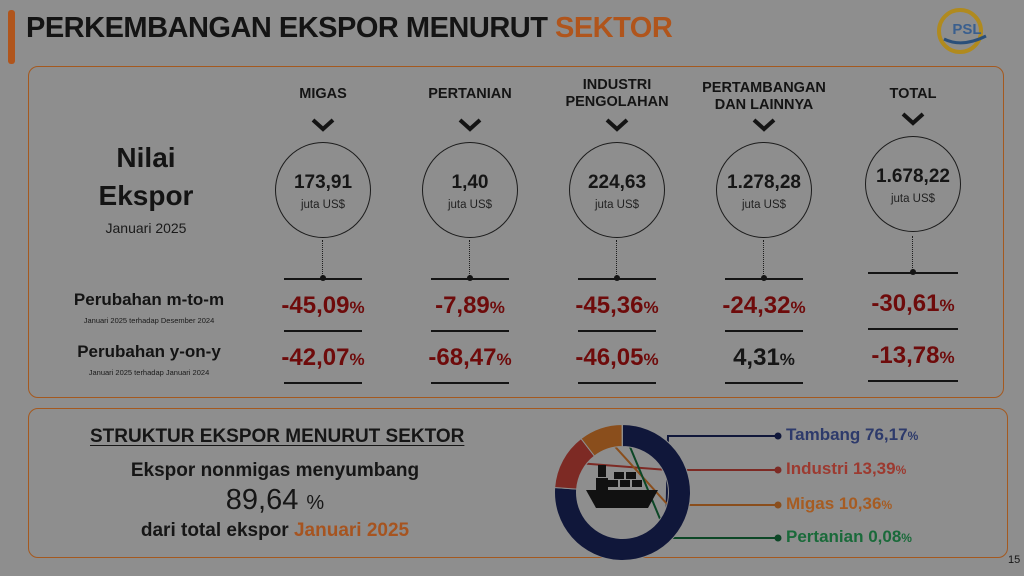  I want to click on donut-slice-tambang, so click(622, 492).